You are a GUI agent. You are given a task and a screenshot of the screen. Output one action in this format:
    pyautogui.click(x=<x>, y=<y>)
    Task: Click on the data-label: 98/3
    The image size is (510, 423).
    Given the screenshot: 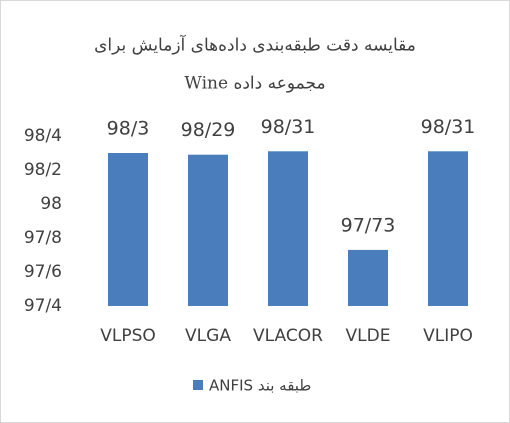 What is the action you would take?
    pyautogui.click(x=128, y=129)
    